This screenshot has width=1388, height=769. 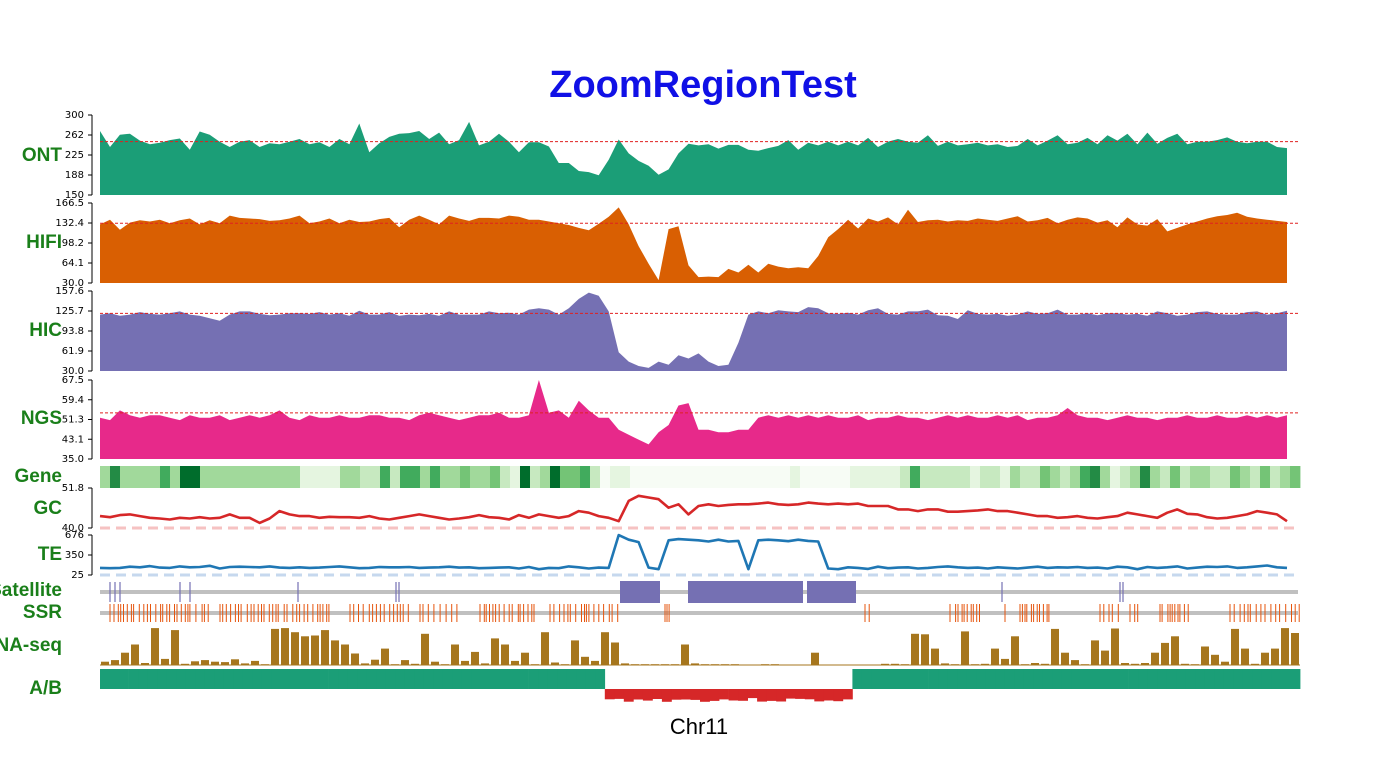 I want to click on satellite-block, so click(x=831, y=592).